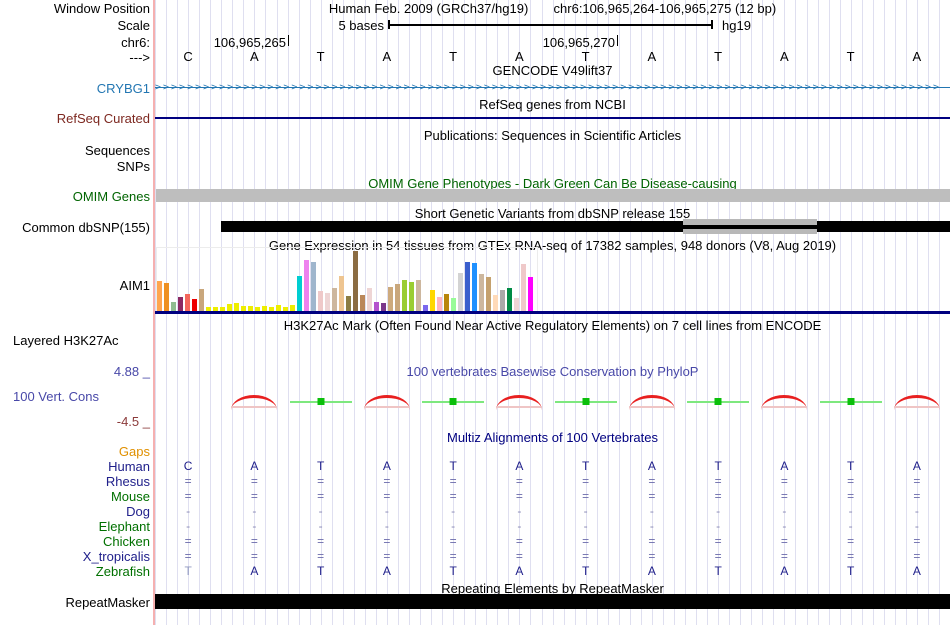 This screenshot has height=625, width=950. Describe the element at coordinates (66, 340) in the screenshot. I see `h3k27ac-label: Layered H3K27Ac` at that location.